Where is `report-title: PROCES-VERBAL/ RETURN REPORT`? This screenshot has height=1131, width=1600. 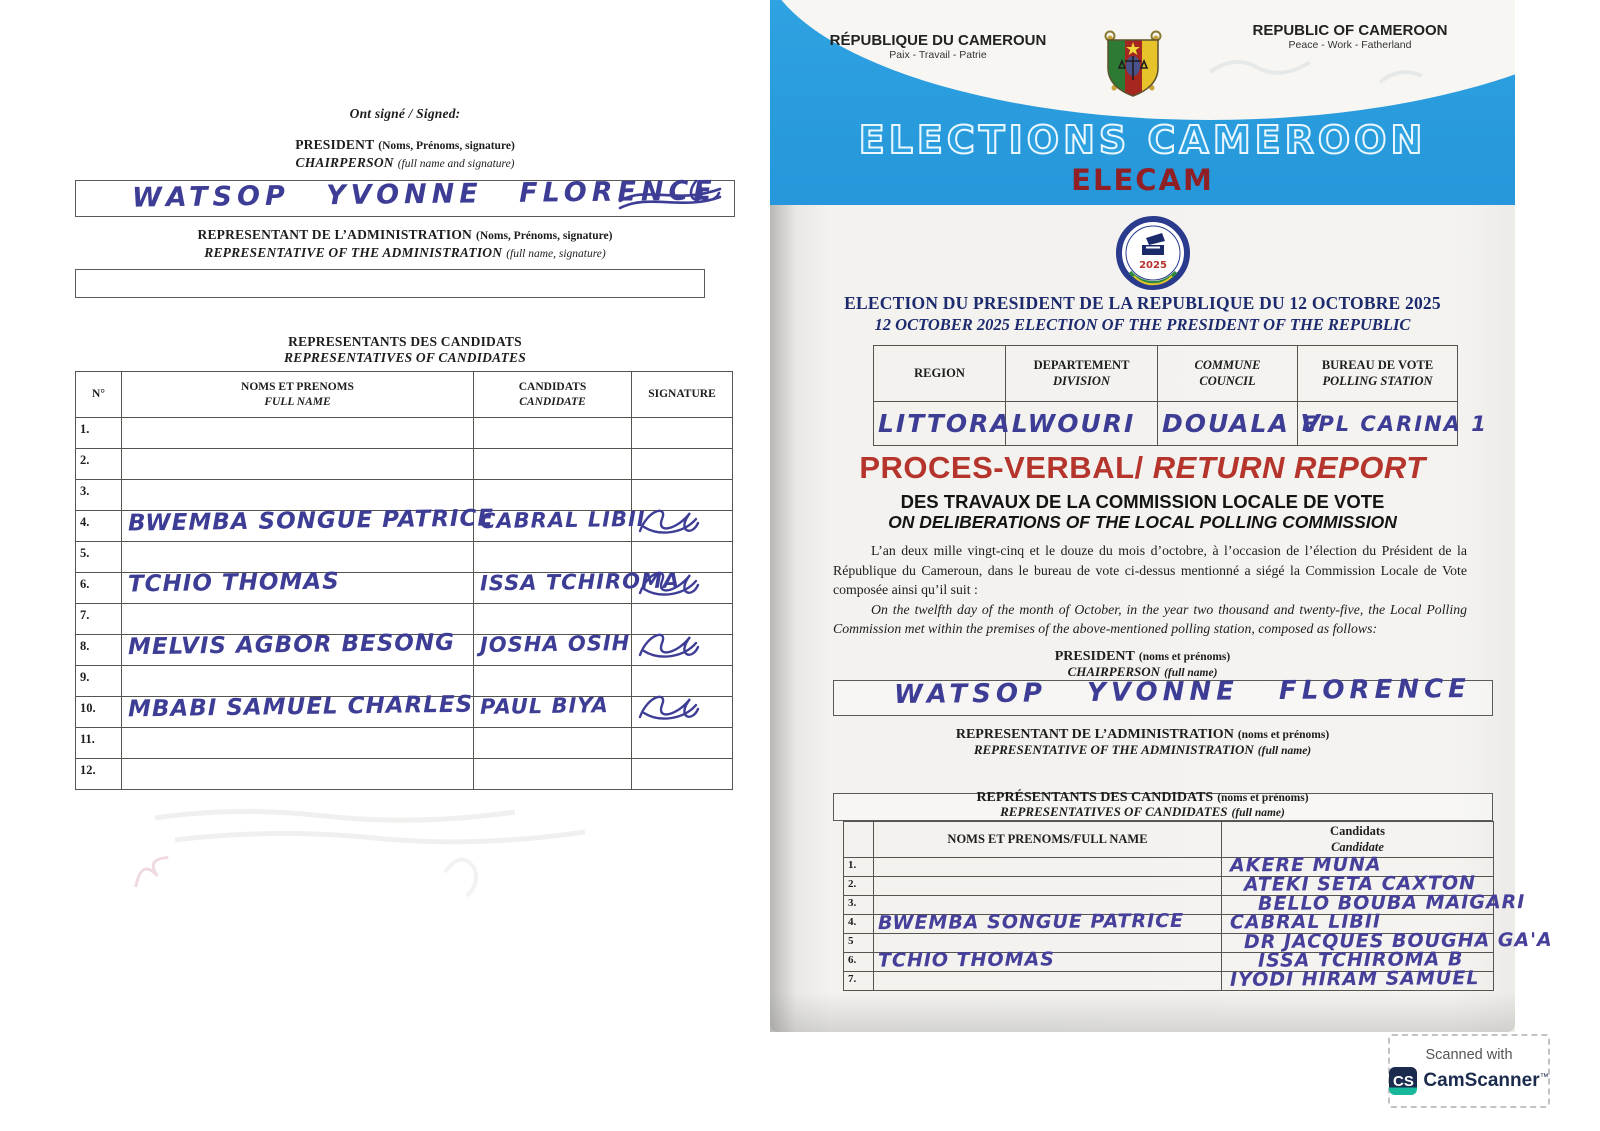 report-title: PROCES-VERBAL/ RETURN REPORT is located at coordinates (1142, 467).